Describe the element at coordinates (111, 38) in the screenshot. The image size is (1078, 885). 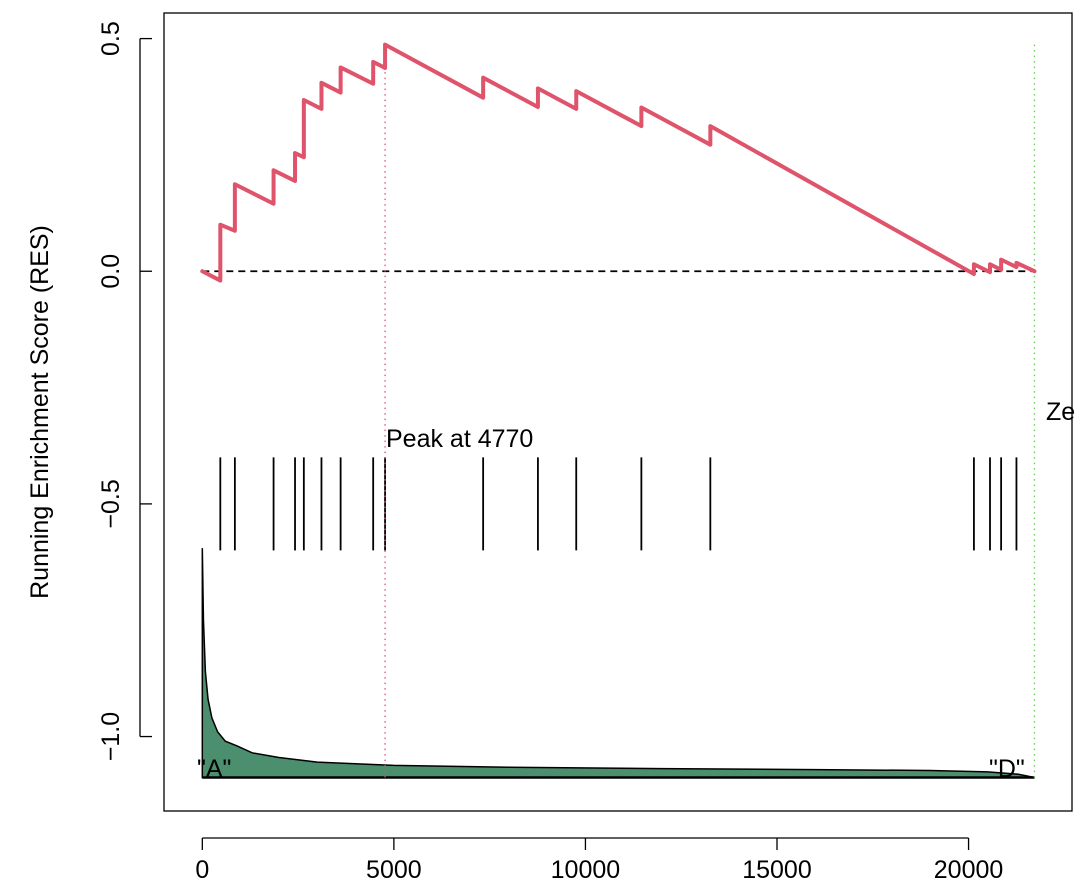
I see `y-tick-label: 0.5` at that location.